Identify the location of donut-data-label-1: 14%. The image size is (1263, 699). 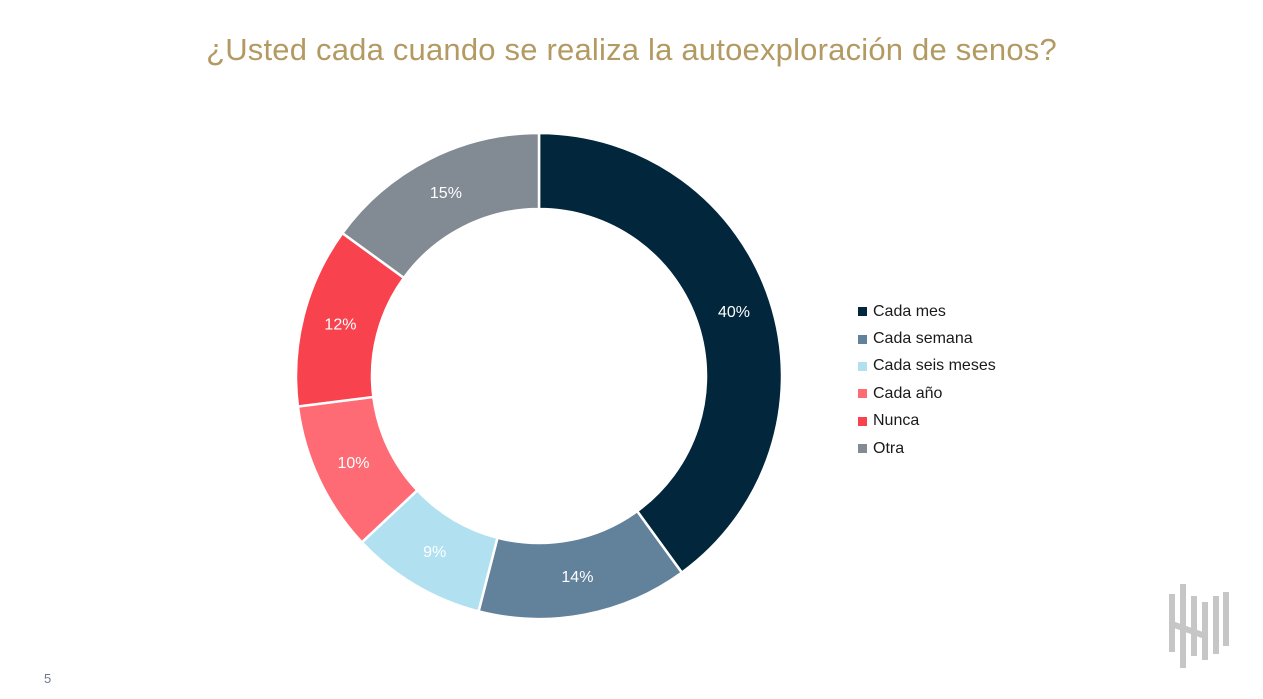
(577, 577).